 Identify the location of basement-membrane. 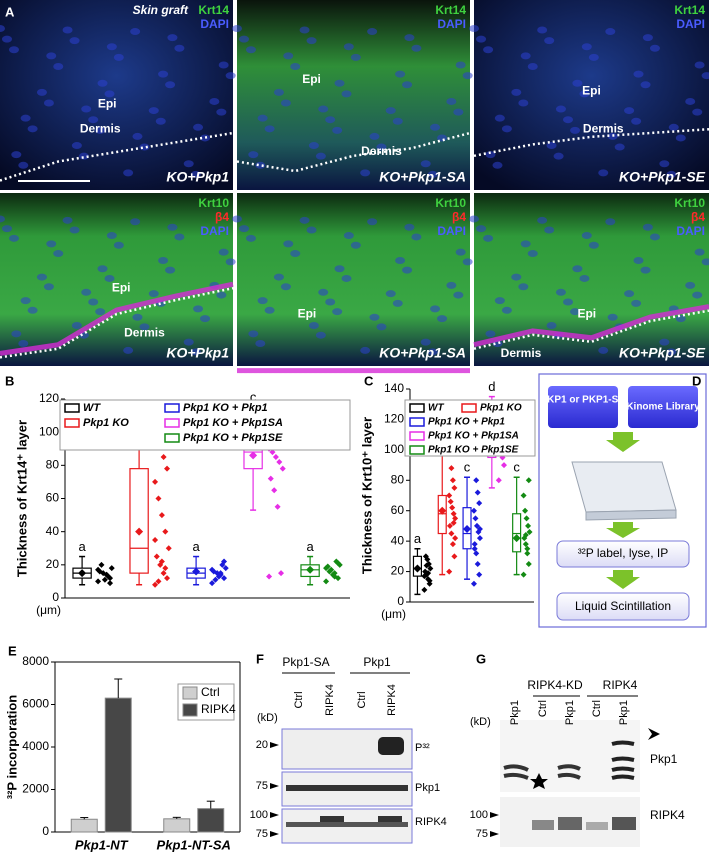
(117, 318).